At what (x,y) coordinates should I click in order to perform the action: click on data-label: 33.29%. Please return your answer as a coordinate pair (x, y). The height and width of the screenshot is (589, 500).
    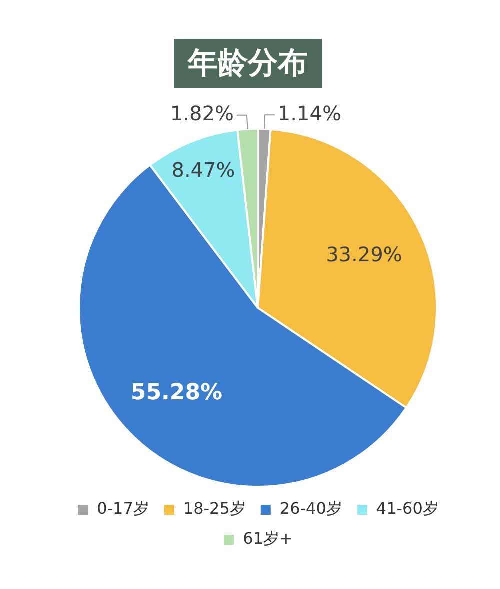
    Looking at the image, I should click on (364, 254).